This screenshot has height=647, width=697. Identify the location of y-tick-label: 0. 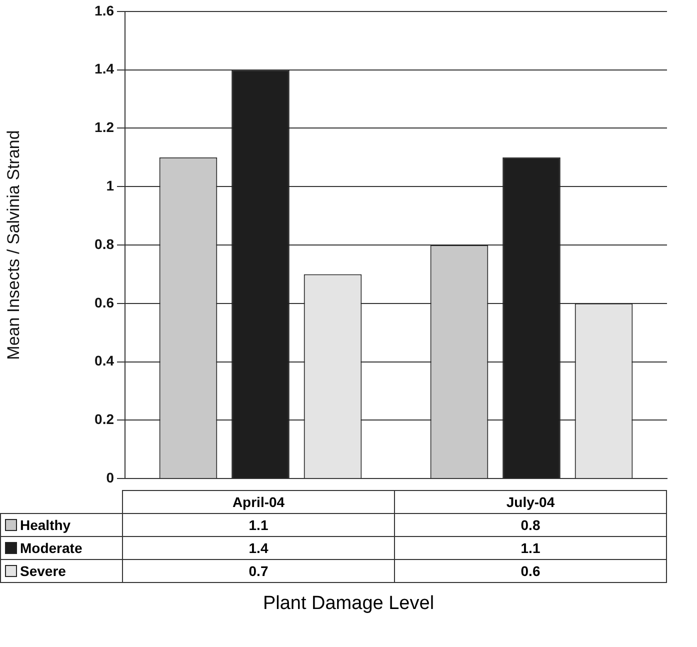
(110, 477).